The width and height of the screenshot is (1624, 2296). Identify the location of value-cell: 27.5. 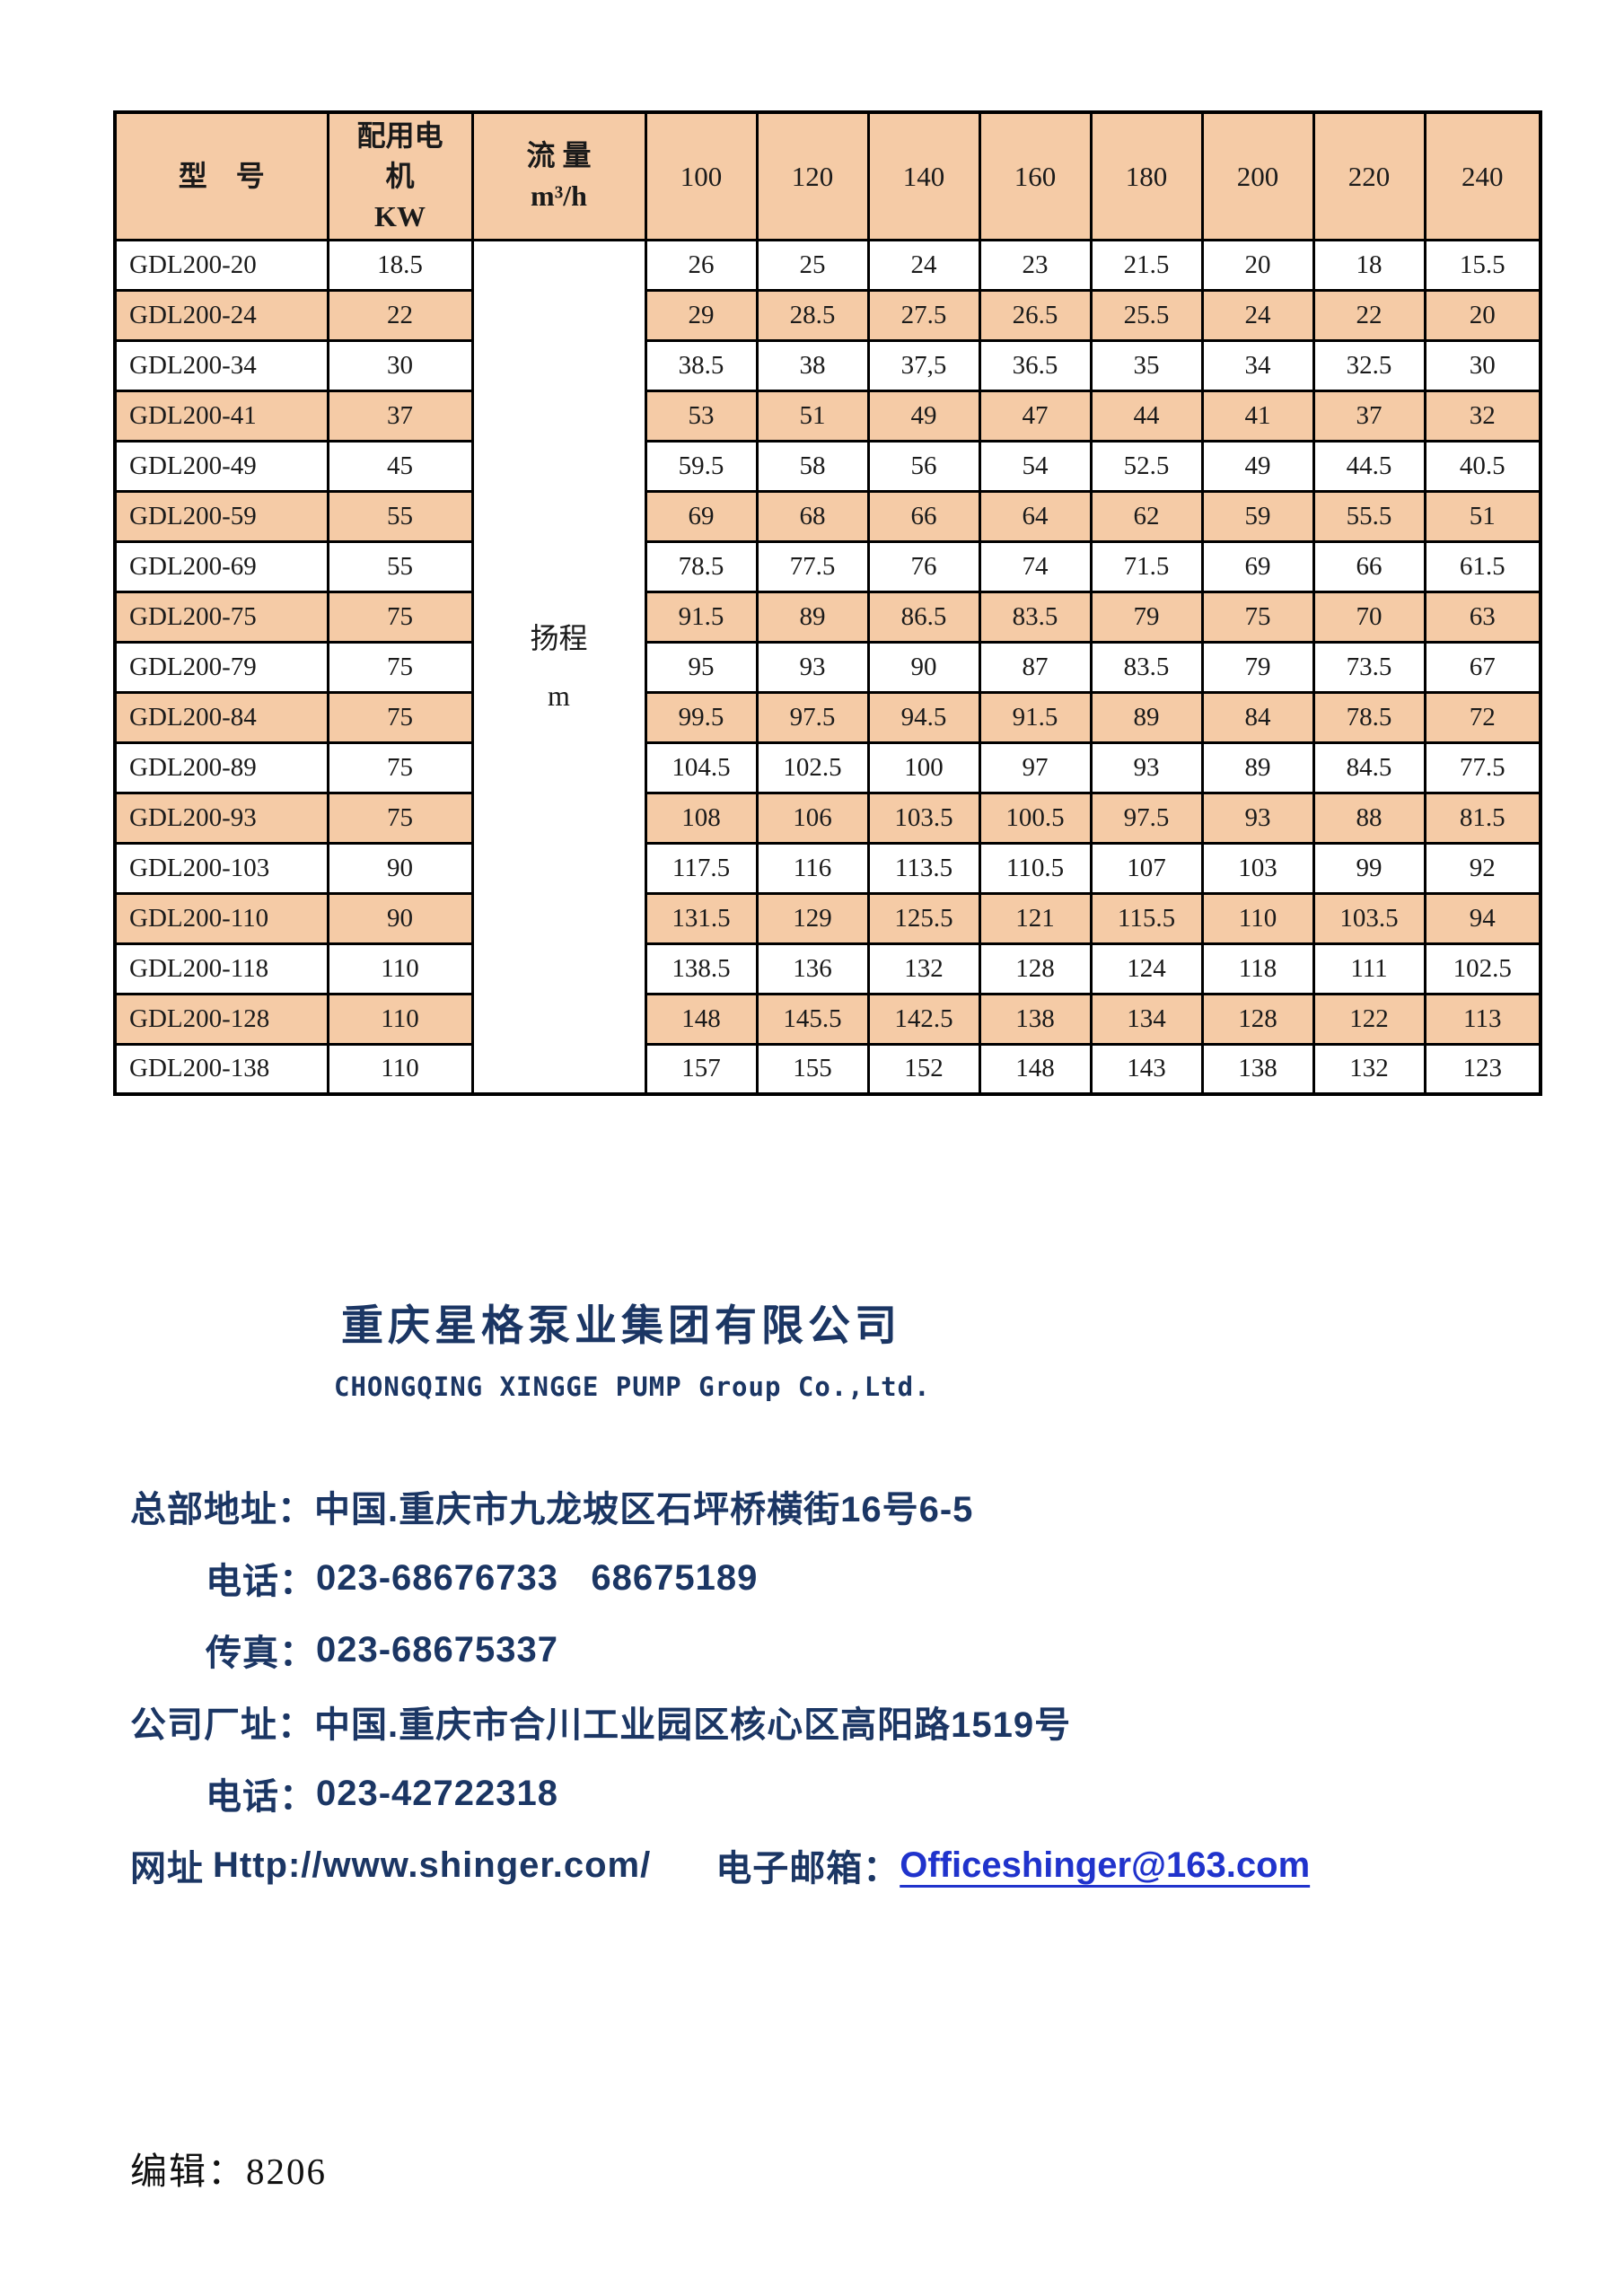
(923, 315).